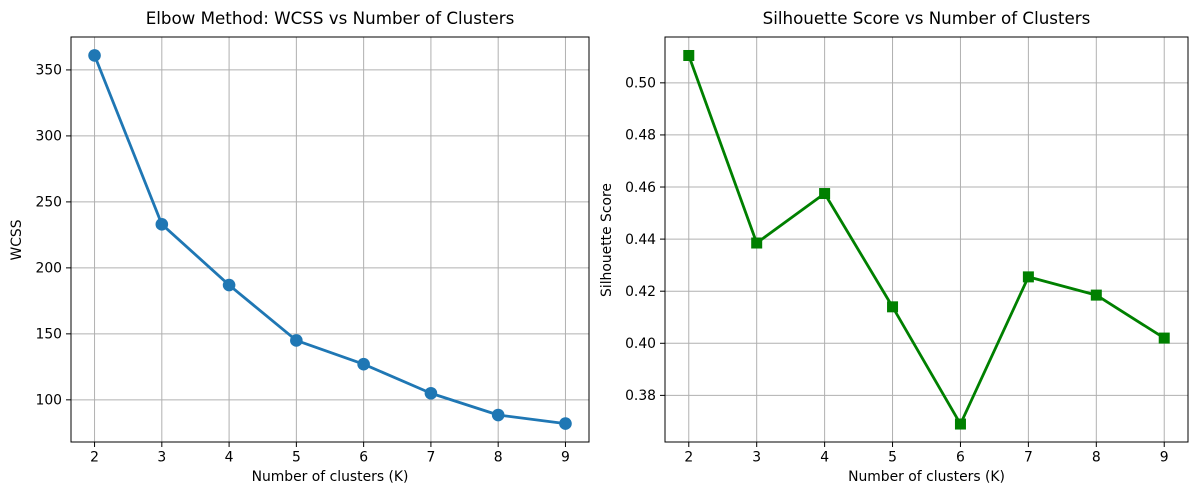  Describe the element at coordinates (330, 477) in the screenshot. I see `elbow-xaxis-label: Number of clusters (K)` at that location.